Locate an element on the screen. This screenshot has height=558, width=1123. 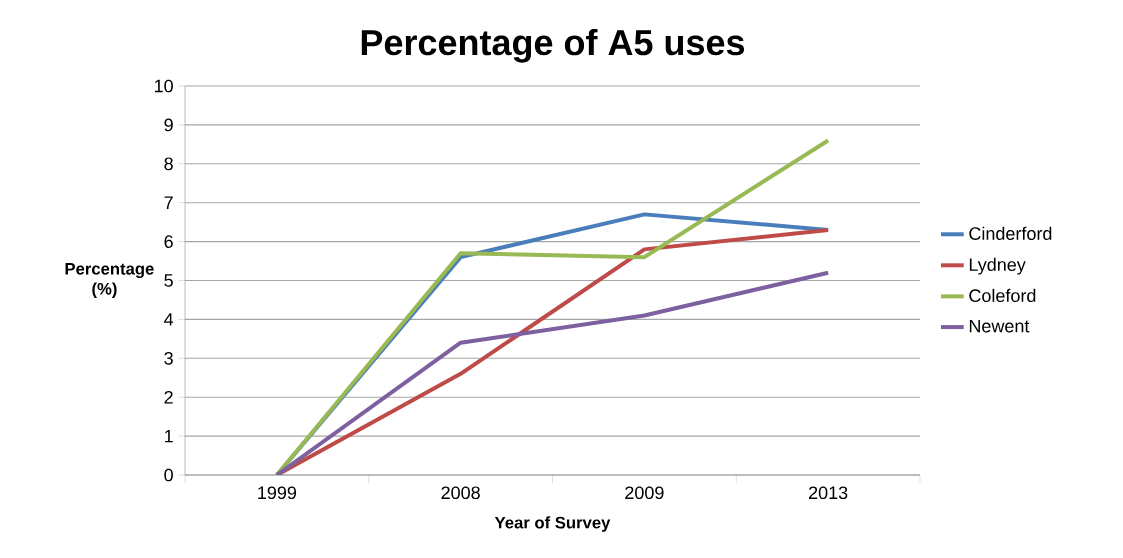
y-tick-label: 2 is located at coordinates (168, 397).